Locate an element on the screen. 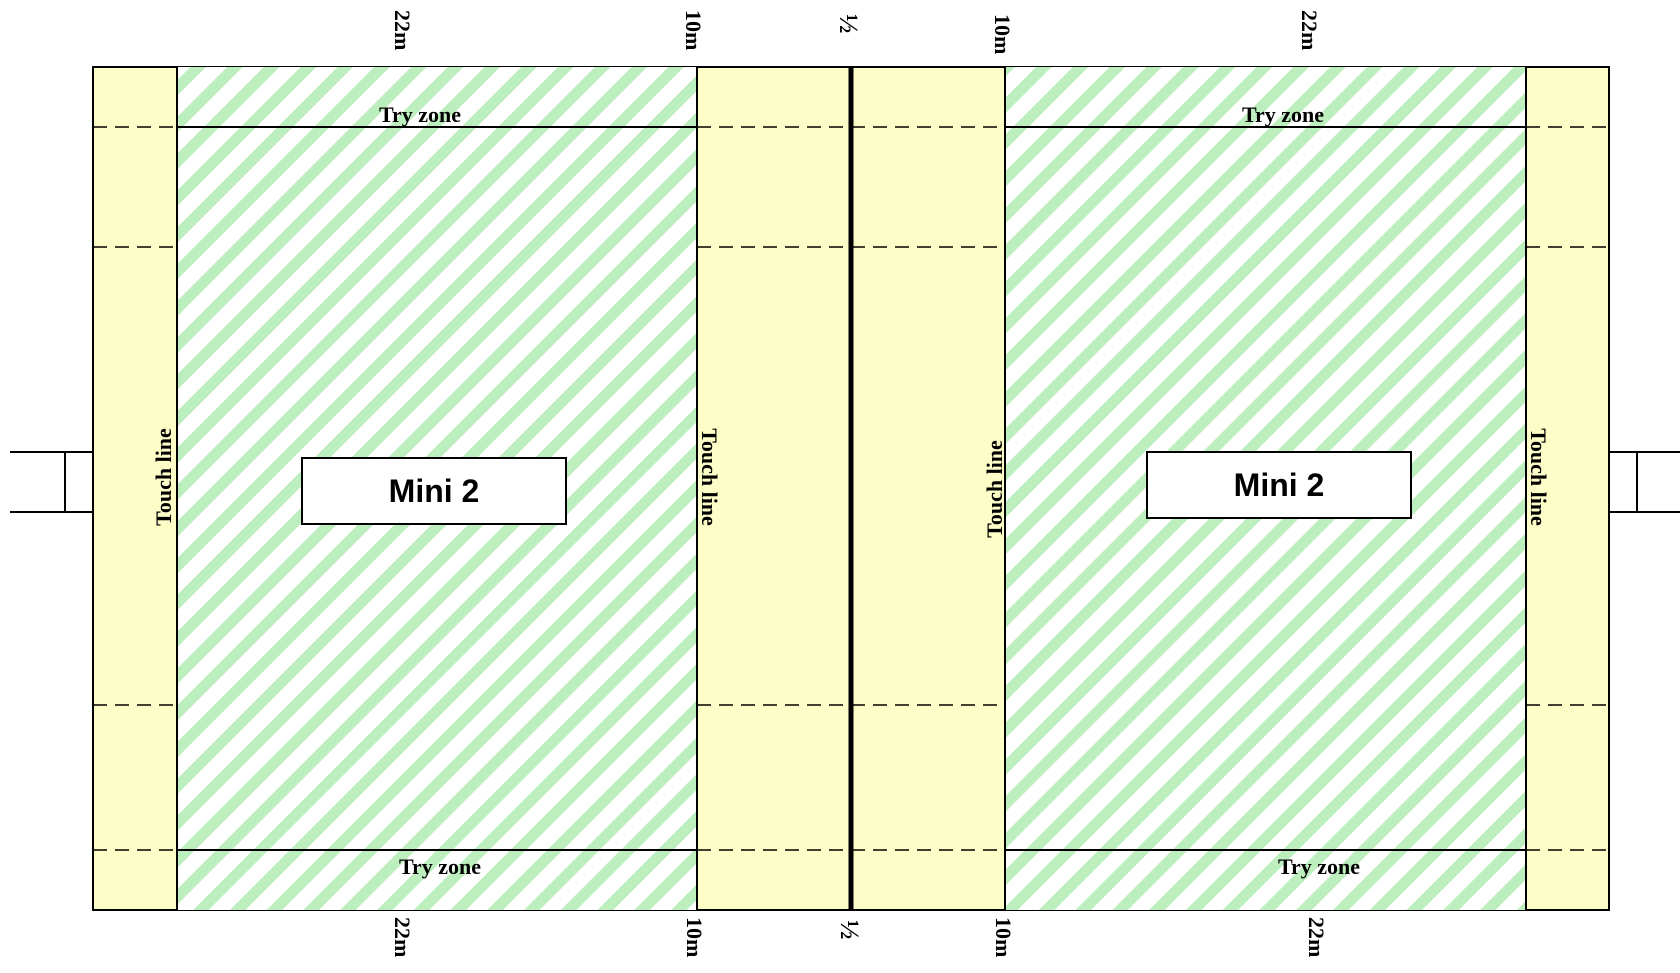  left-pitch-touch-line-right: Touch line is located at coordinates (709, 477).